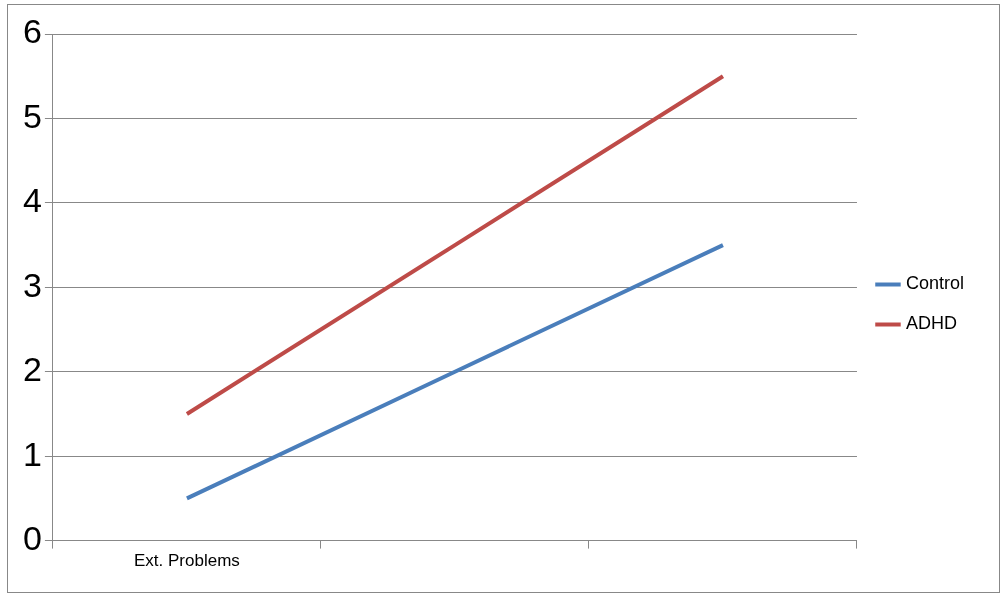  Describe the element at coordinates (935, 283) in the screenshot. I see `legend-label: Control` at that location.